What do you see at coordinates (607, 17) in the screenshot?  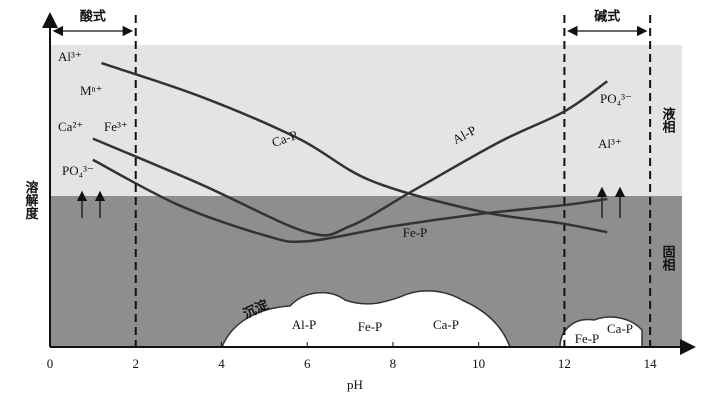 I see `region-label: 碱式` at bounding box center [607, 17].